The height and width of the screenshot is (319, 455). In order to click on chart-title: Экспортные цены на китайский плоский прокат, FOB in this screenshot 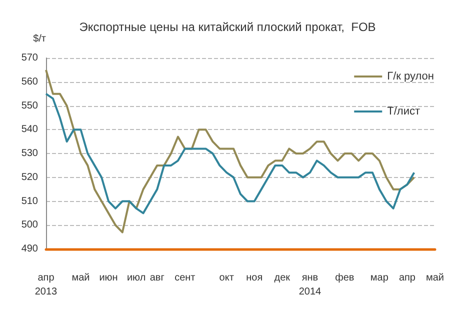, I will do `click(227, 27)`.